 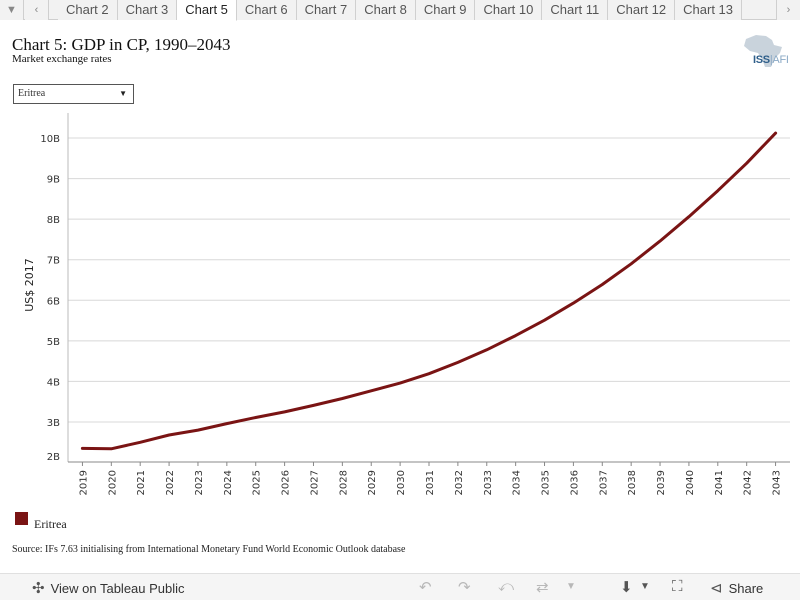 What do you see at coordinates (343, 482) in the screenshot?
I see `x-tick-label: 2028` at bounding box center [343, 482].